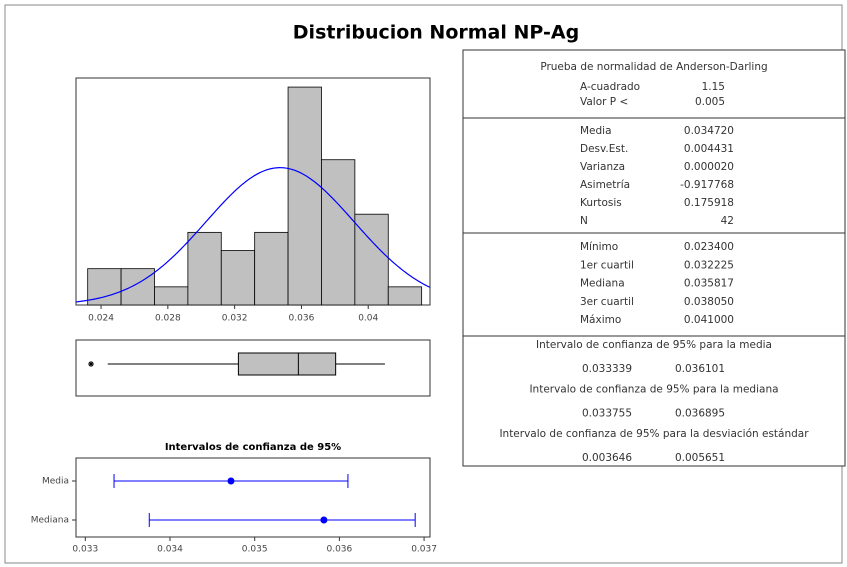 This screenshot has height=567, width=847. What do you see at coordinates (584, 221) in the screenshot?
I see `stat-name: N` at bounding box center [584, 221].